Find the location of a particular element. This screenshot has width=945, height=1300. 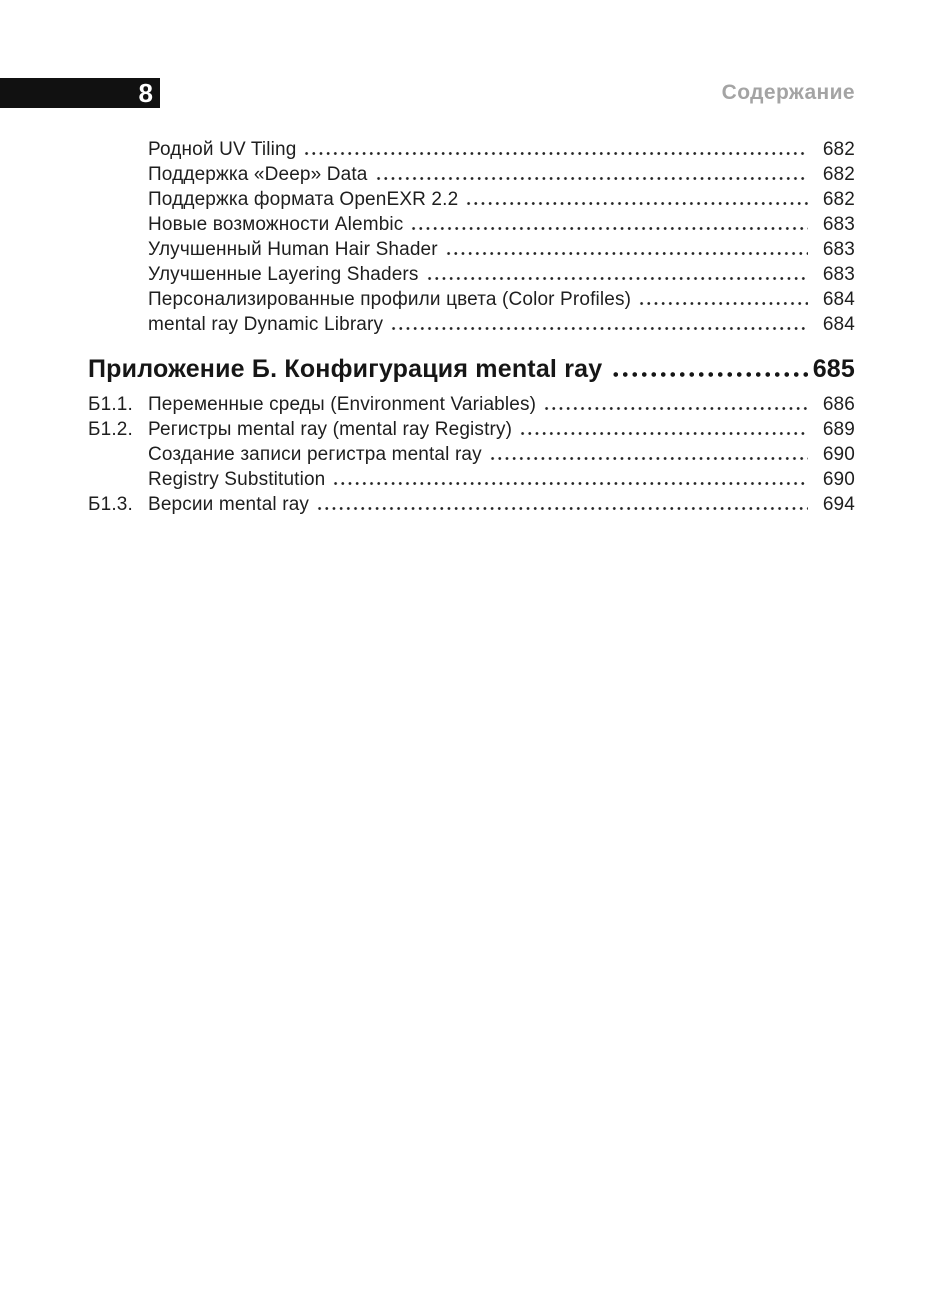

toc-entry-label: Создание записи регистра mental ray is located at coordinates (315, 454).